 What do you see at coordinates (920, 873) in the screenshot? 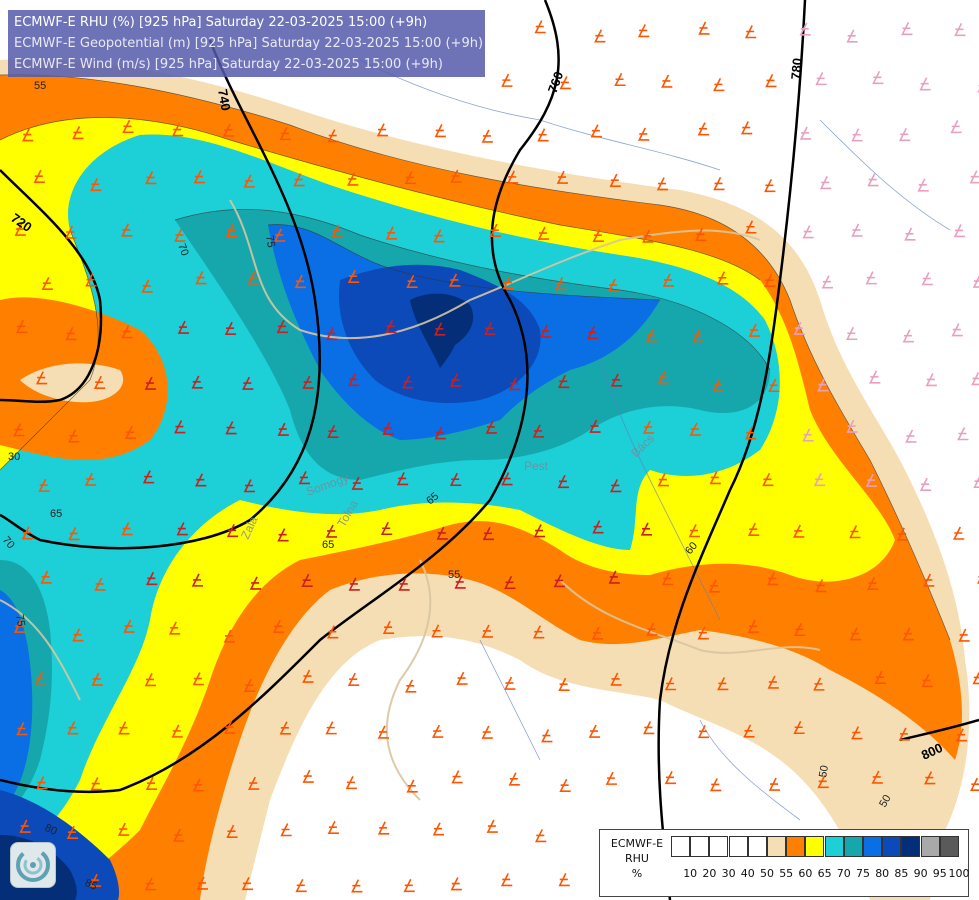
I see `legend-tick-label: 90` at bounding box center [920, 873].